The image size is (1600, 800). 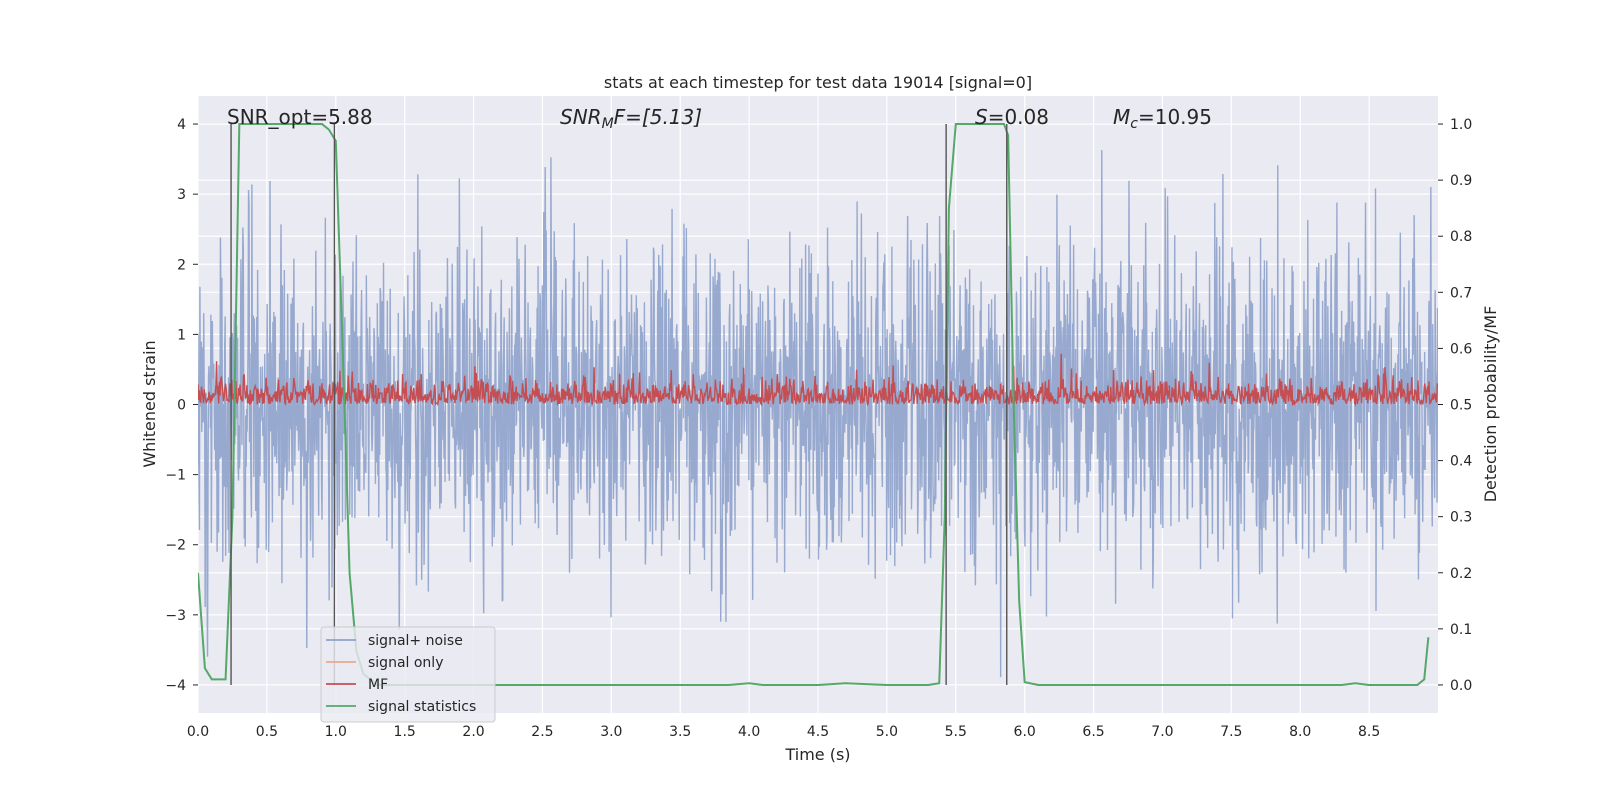 What do you see at coordinates (1461, 518) in the screenshot?
I see `y-right-tick-label: 0.3` at bounding box center [1461, 518].